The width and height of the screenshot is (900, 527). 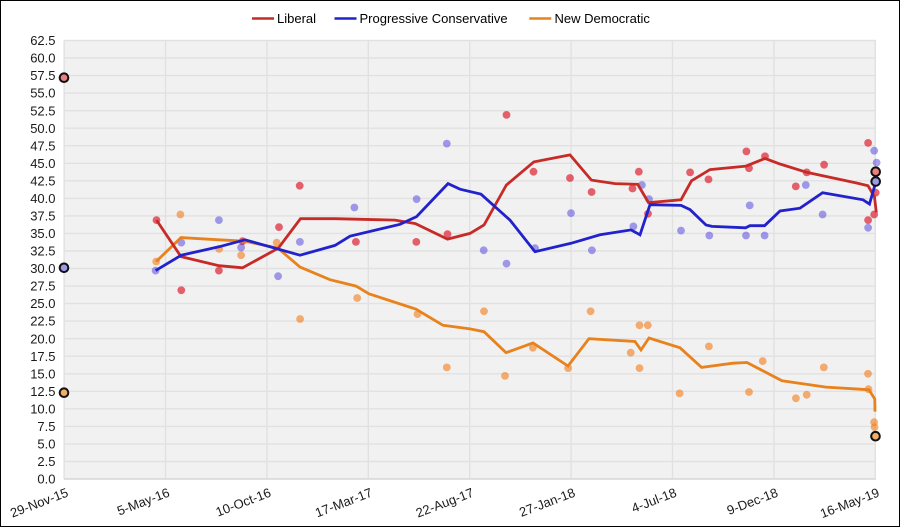 What do you see at coordinates (42, 216) in the screenshot?
I see `svg-text: 37.5` at bounding box center [42, 216].